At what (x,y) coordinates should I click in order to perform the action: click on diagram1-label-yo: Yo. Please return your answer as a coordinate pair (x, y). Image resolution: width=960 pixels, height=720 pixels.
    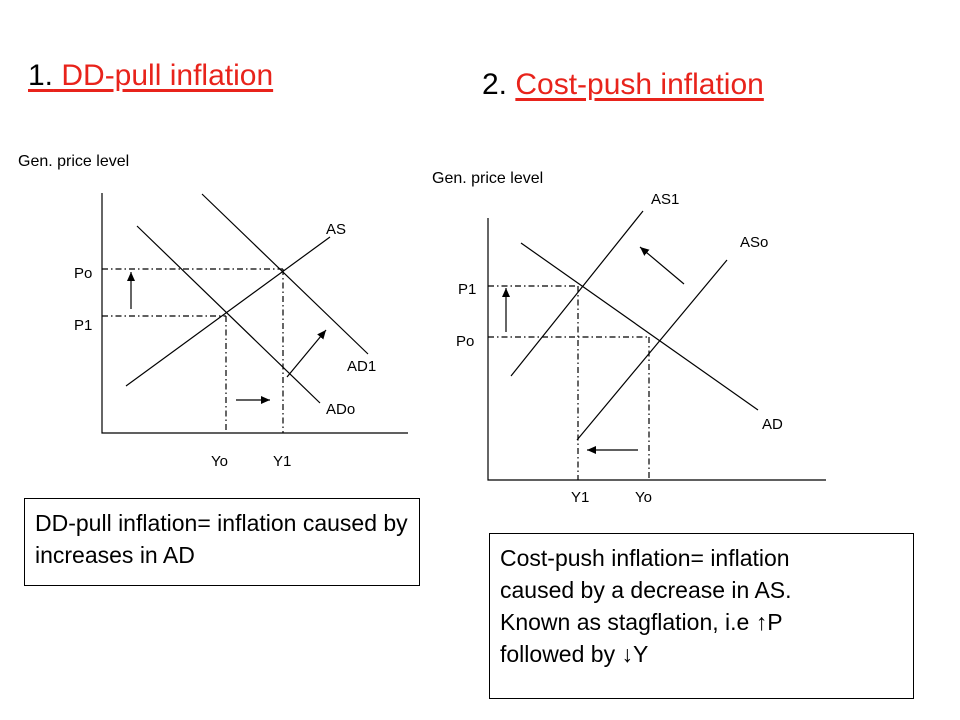
    Looking at the image, I should click on (219, 461).